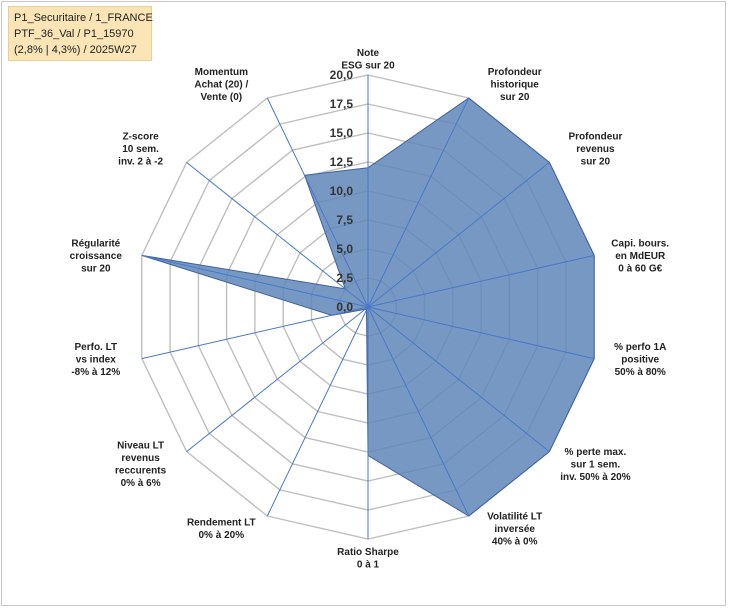 This screenshot has height=609, width=729. I want to click on axis-label: % perte max. sur 1 sem. inv. 50% à 20%, so click(595, 465).